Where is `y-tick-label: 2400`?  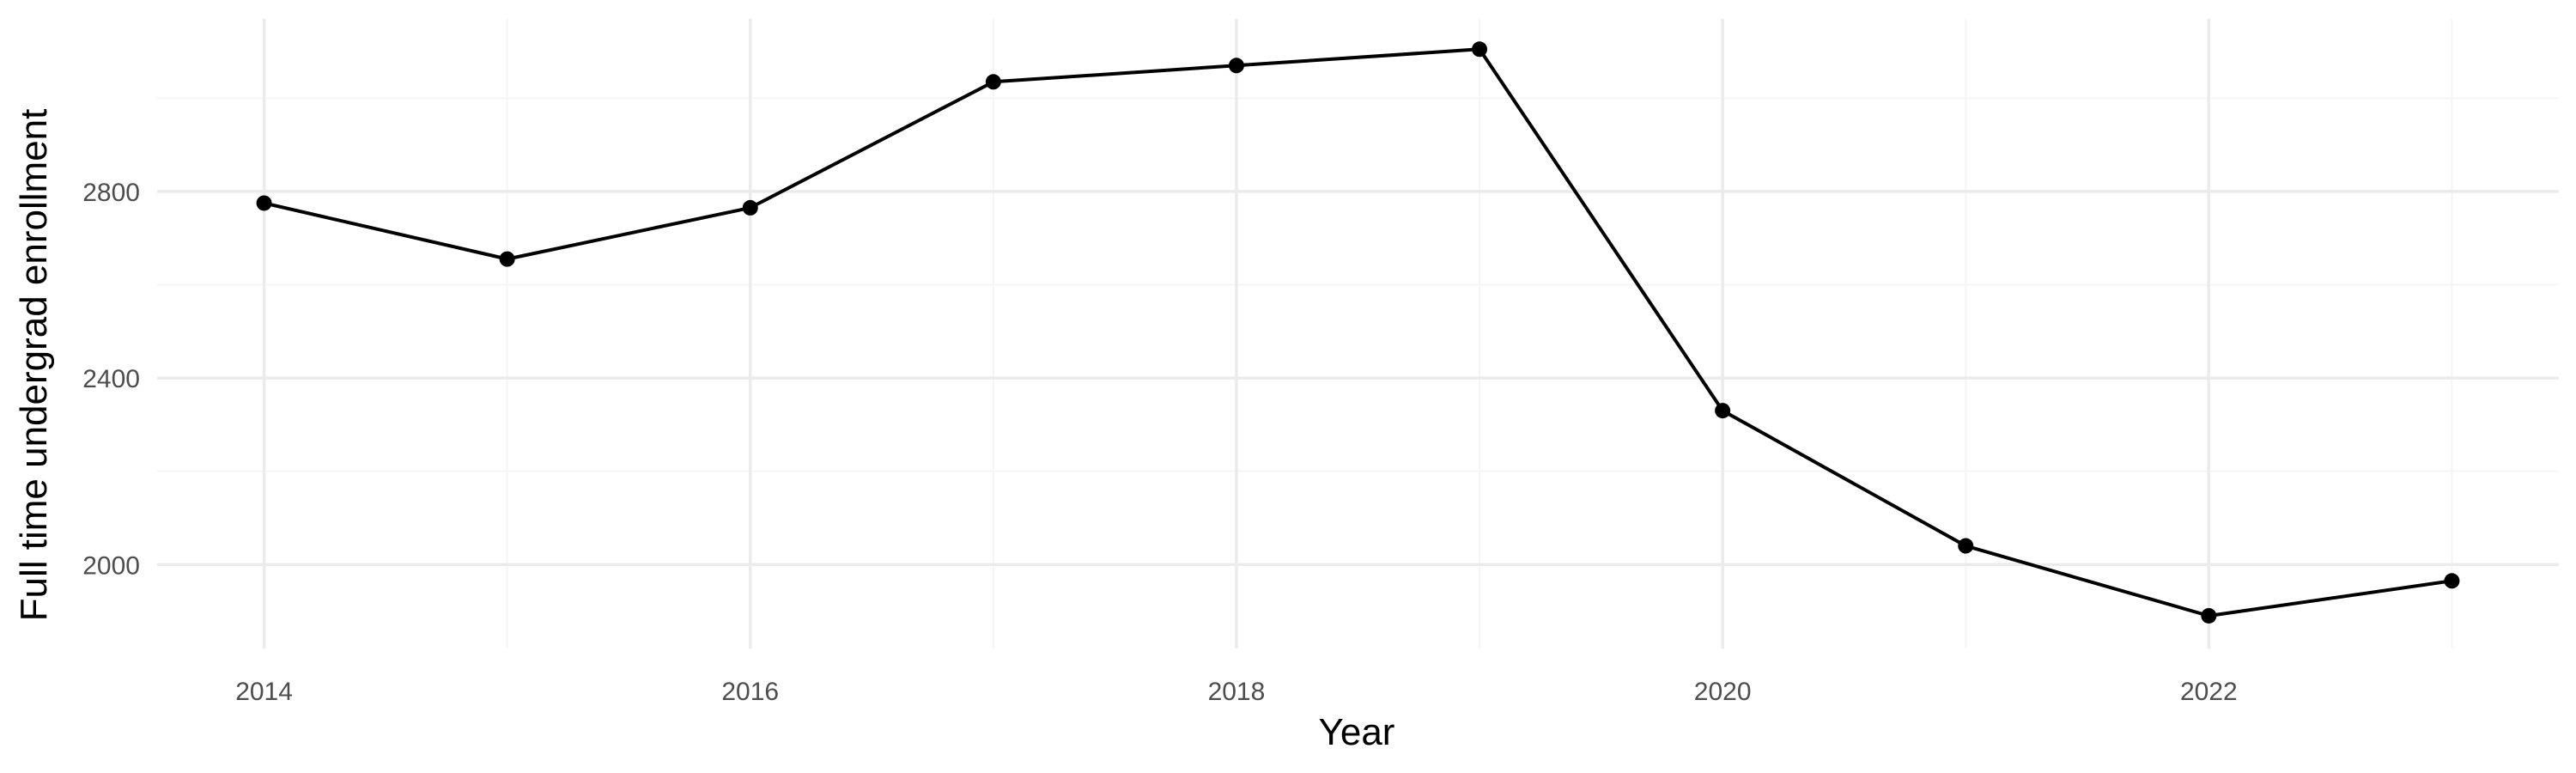 y-tick-label: 2400 is located at coordinates (111, 379).